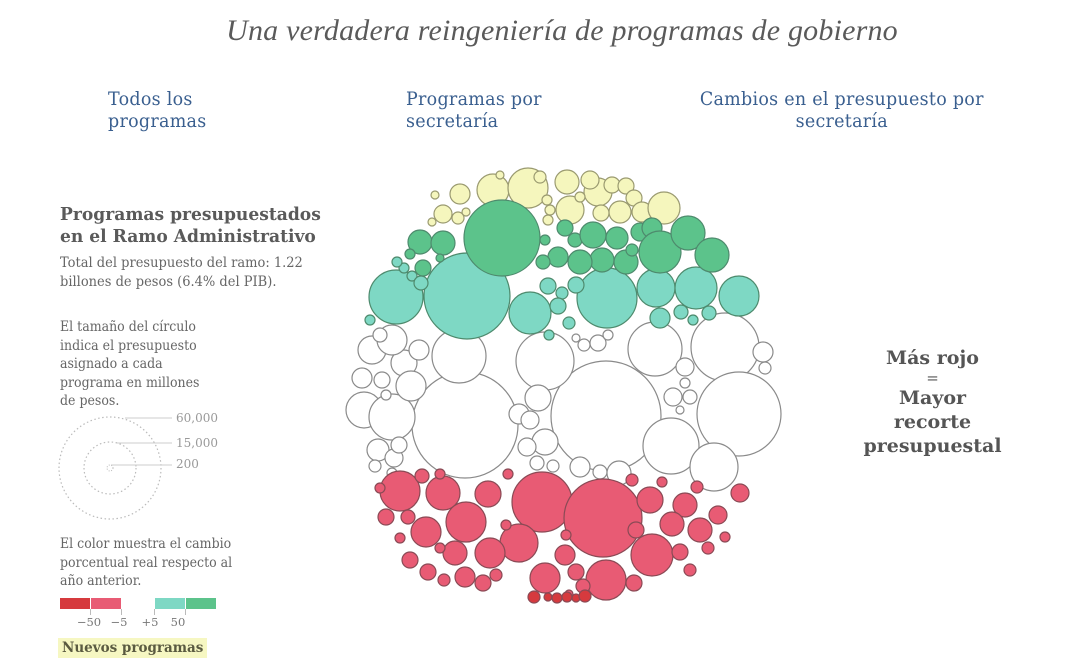  I want to click on tab-budget-changes-by-secretariat: Cambios en el presupuesto por secretaría, so click(841, 110).